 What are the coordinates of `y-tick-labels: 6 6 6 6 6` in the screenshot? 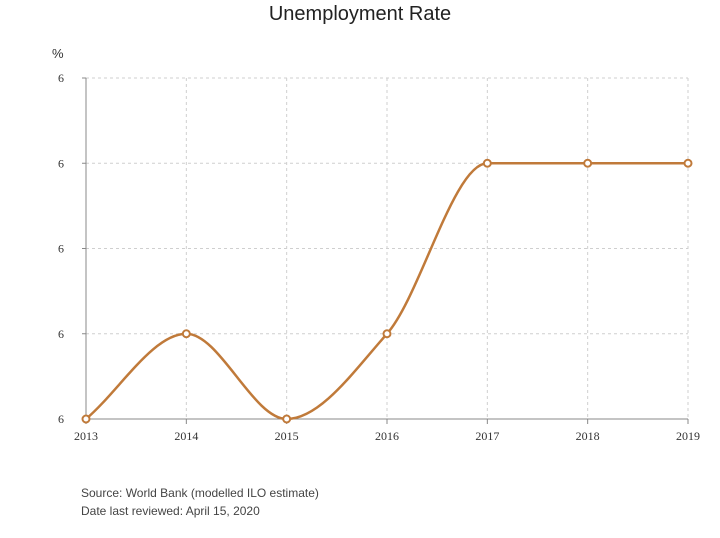 It's located at (61, 248).